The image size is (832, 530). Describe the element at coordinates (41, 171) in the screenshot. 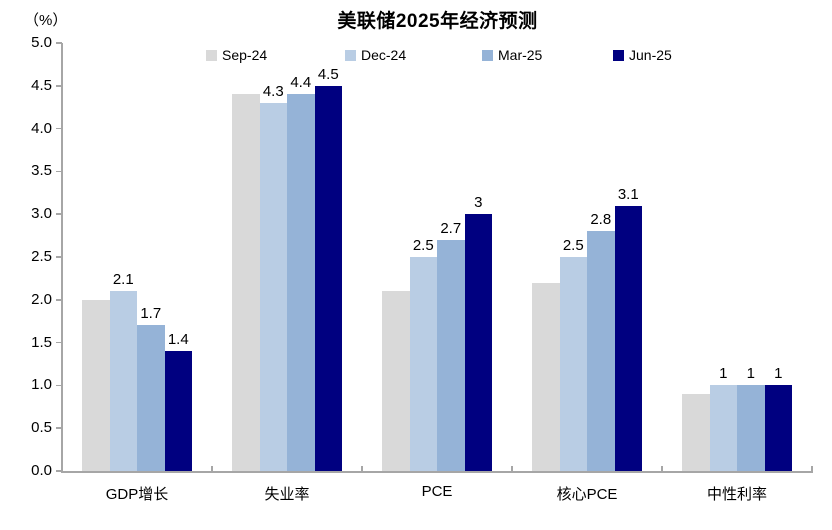

I see `y-tick-label: 3.5` at that location.